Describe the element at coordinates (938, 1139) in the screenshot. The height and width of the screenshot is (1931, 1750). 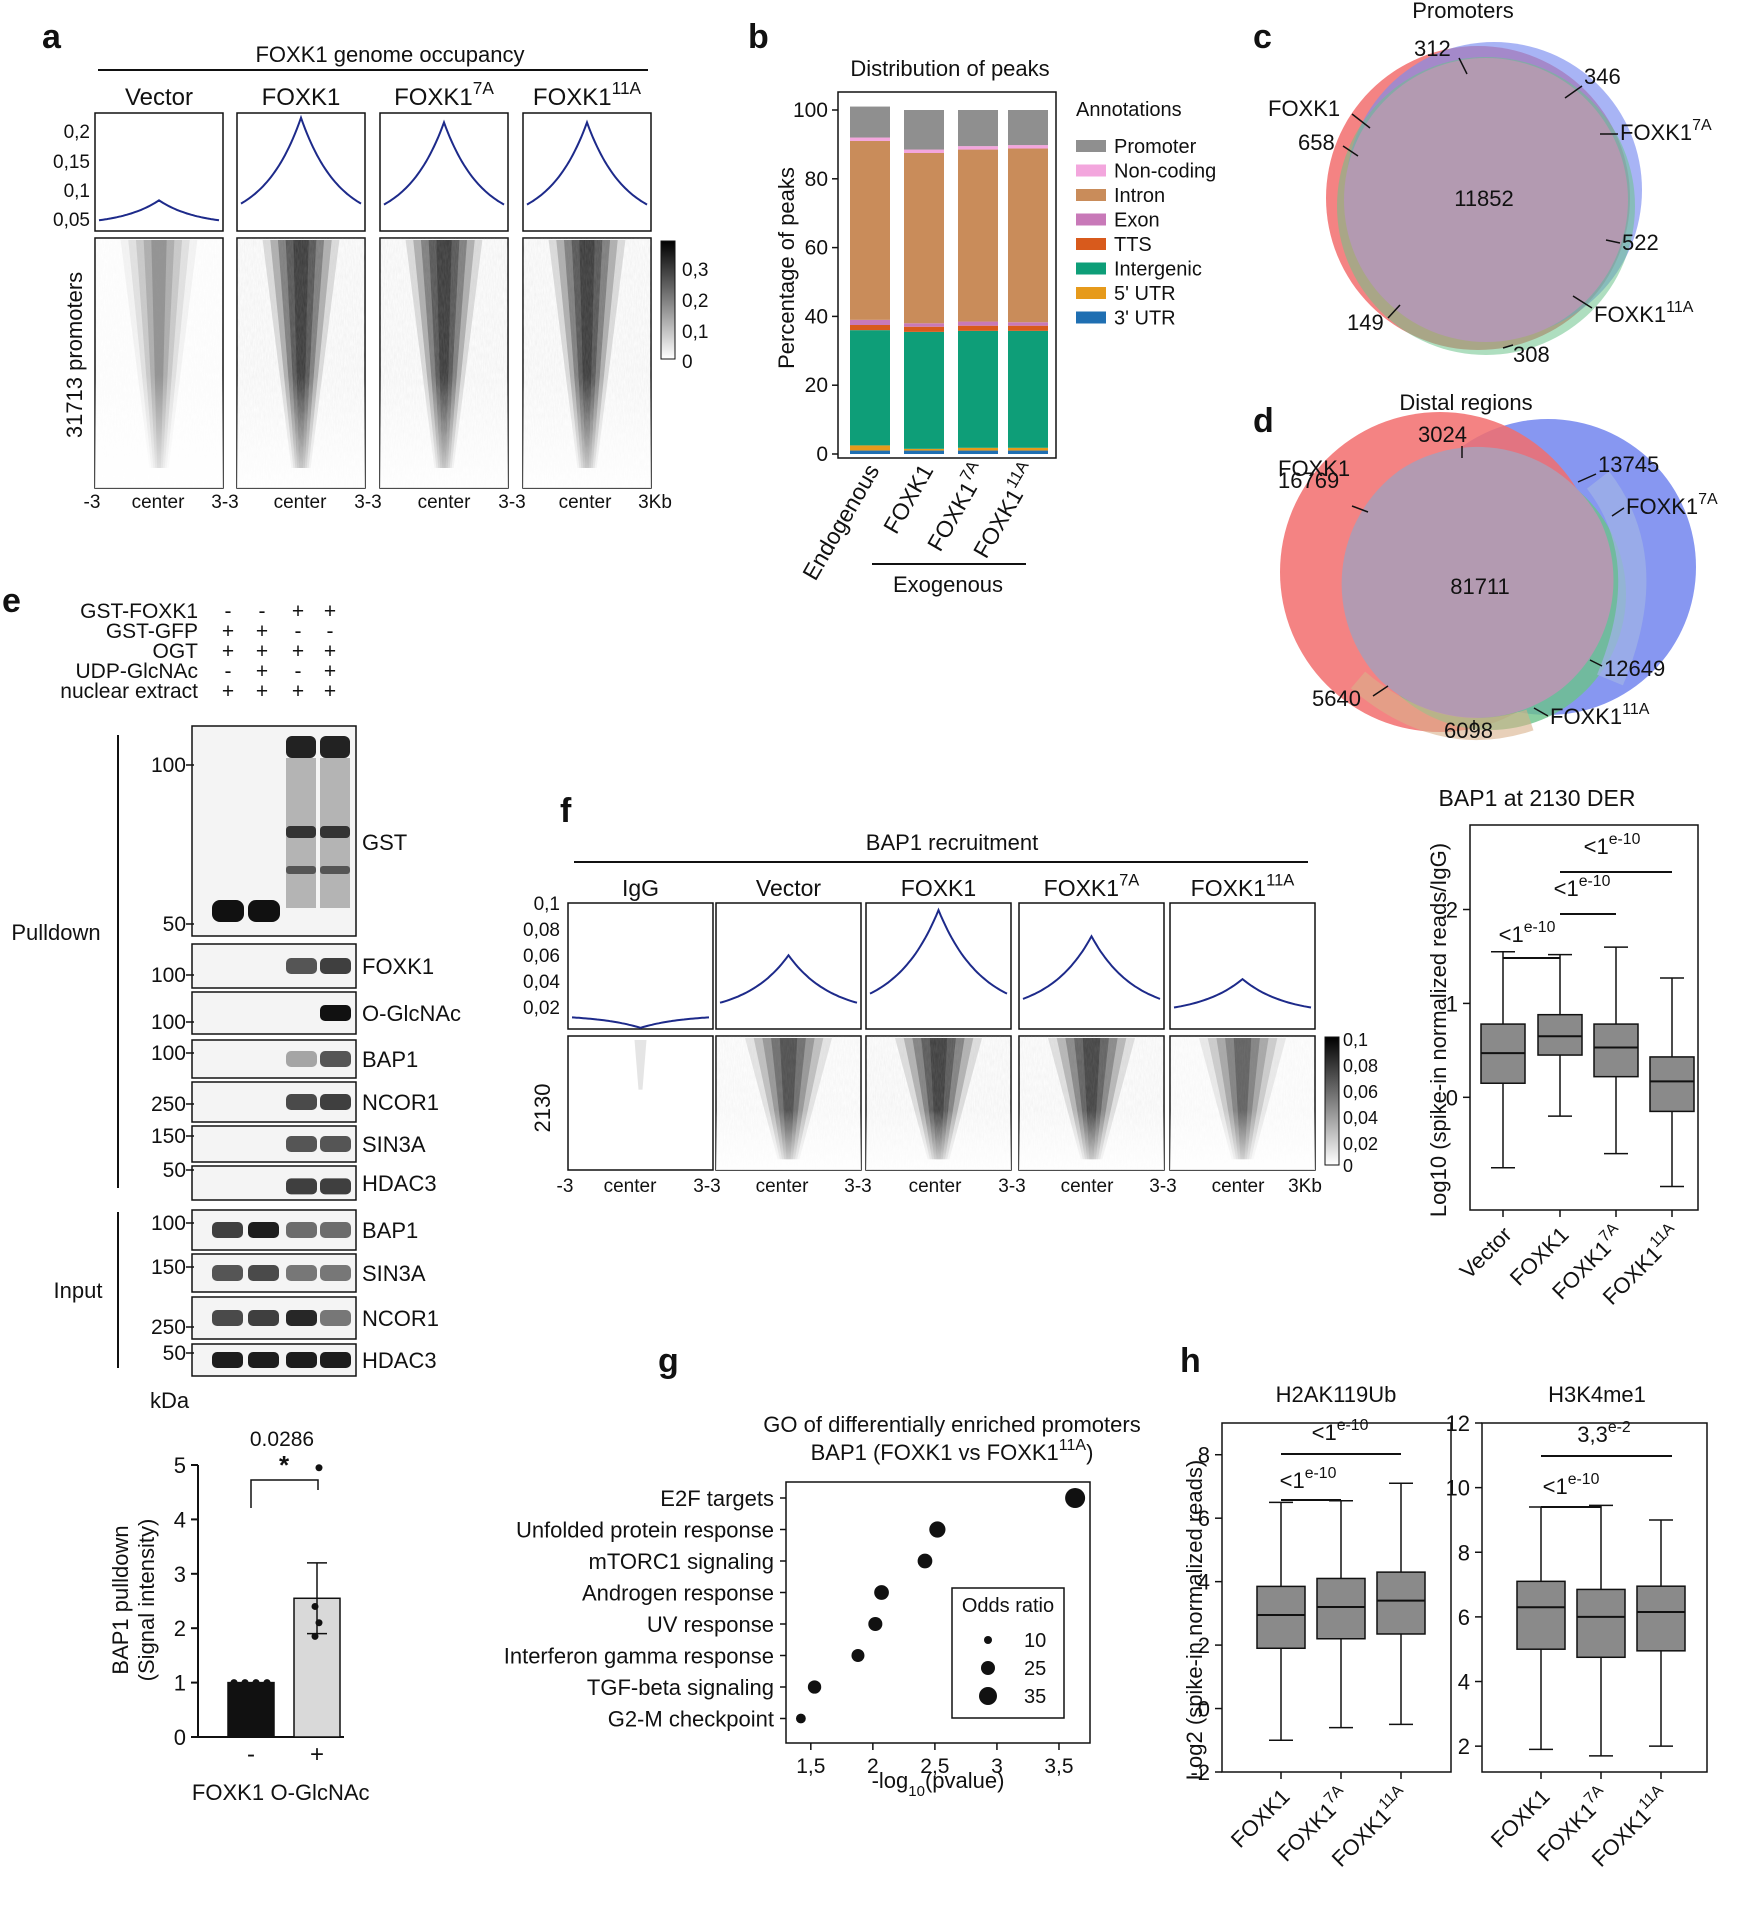
I see `panel-f-heatmap-fade` at that location.